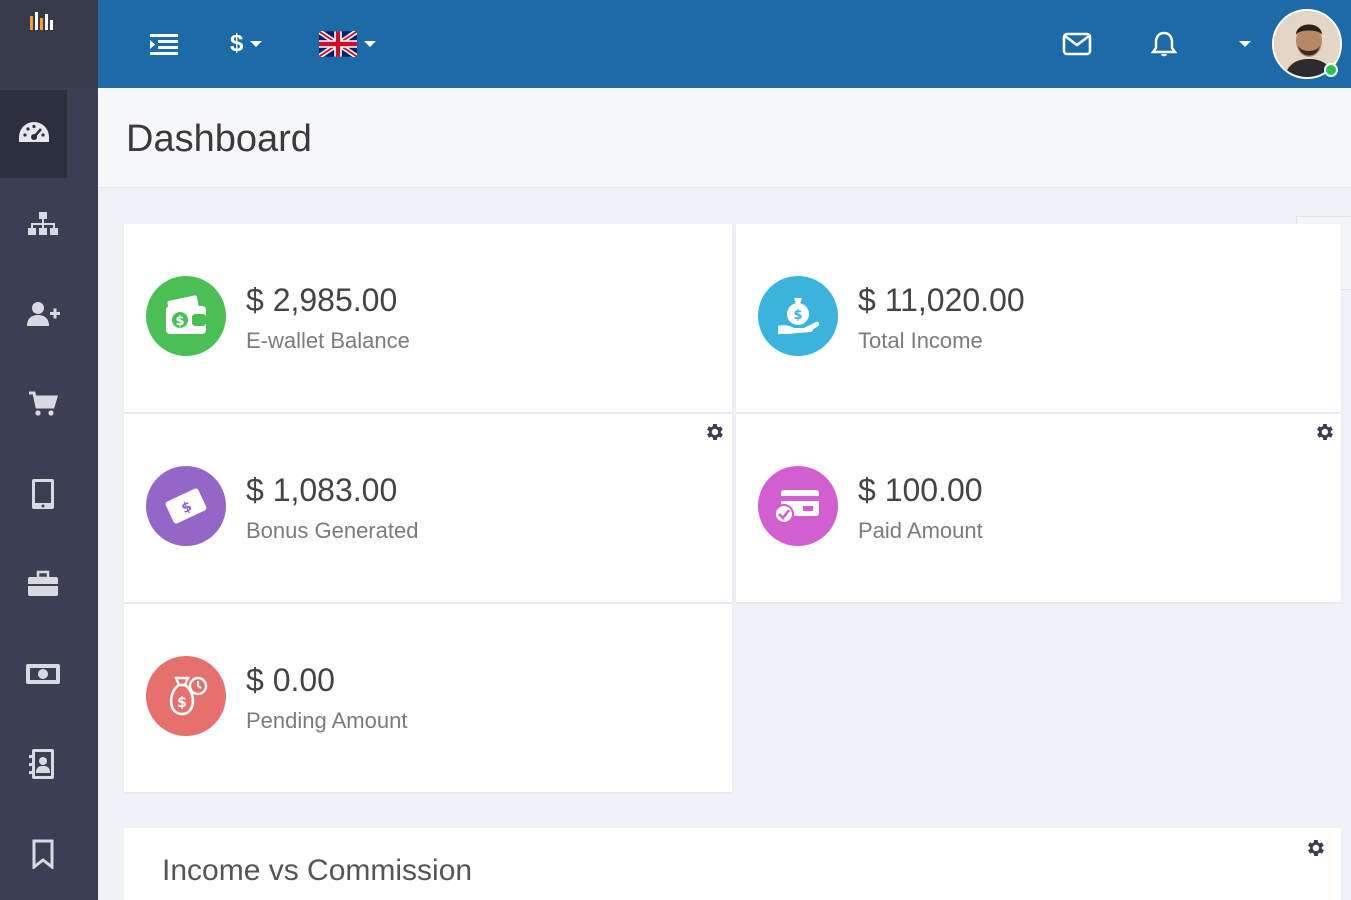 Image resolution: width=1351 pixels, height=900 pixels. Describe the element at coordinates (724, 44) in the screenshot. I see `top-navbar: $` at that location.